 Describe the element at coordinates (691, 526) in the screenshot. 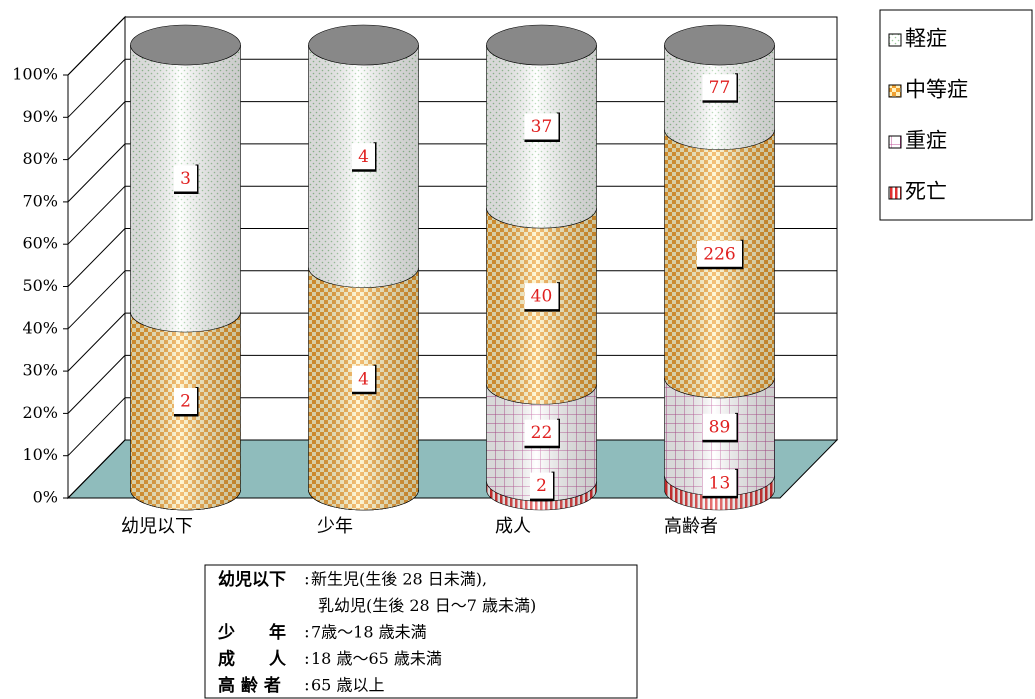

I see `x-tick-label: 高齢者` at that location.